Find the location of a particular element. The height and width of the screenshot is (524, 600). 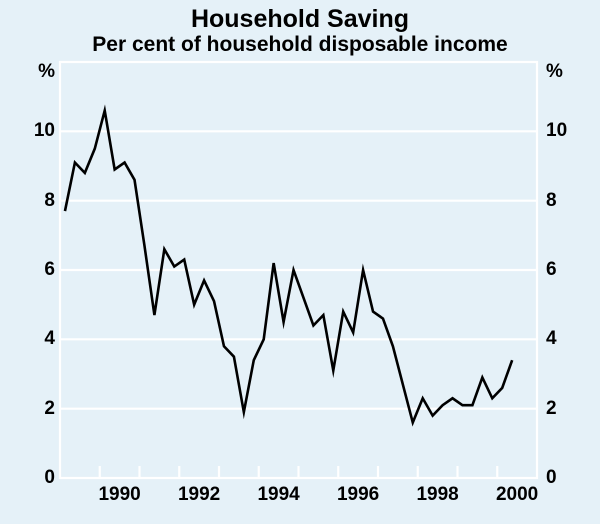

x-axis-tick-label: 1996 is located at coordinates (358, 494).